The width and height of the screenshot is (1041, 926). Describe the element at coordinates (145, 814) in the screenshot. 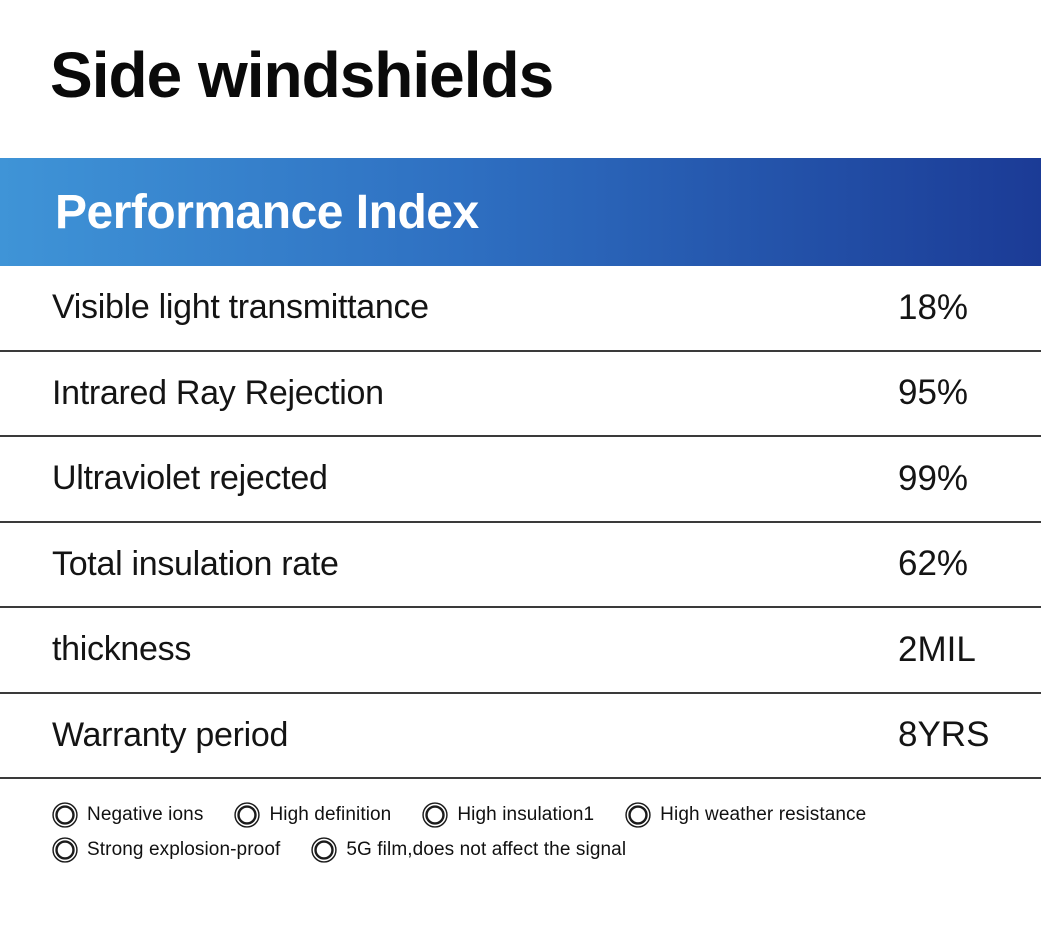

I see `feature-label: Negative ions` at that location.